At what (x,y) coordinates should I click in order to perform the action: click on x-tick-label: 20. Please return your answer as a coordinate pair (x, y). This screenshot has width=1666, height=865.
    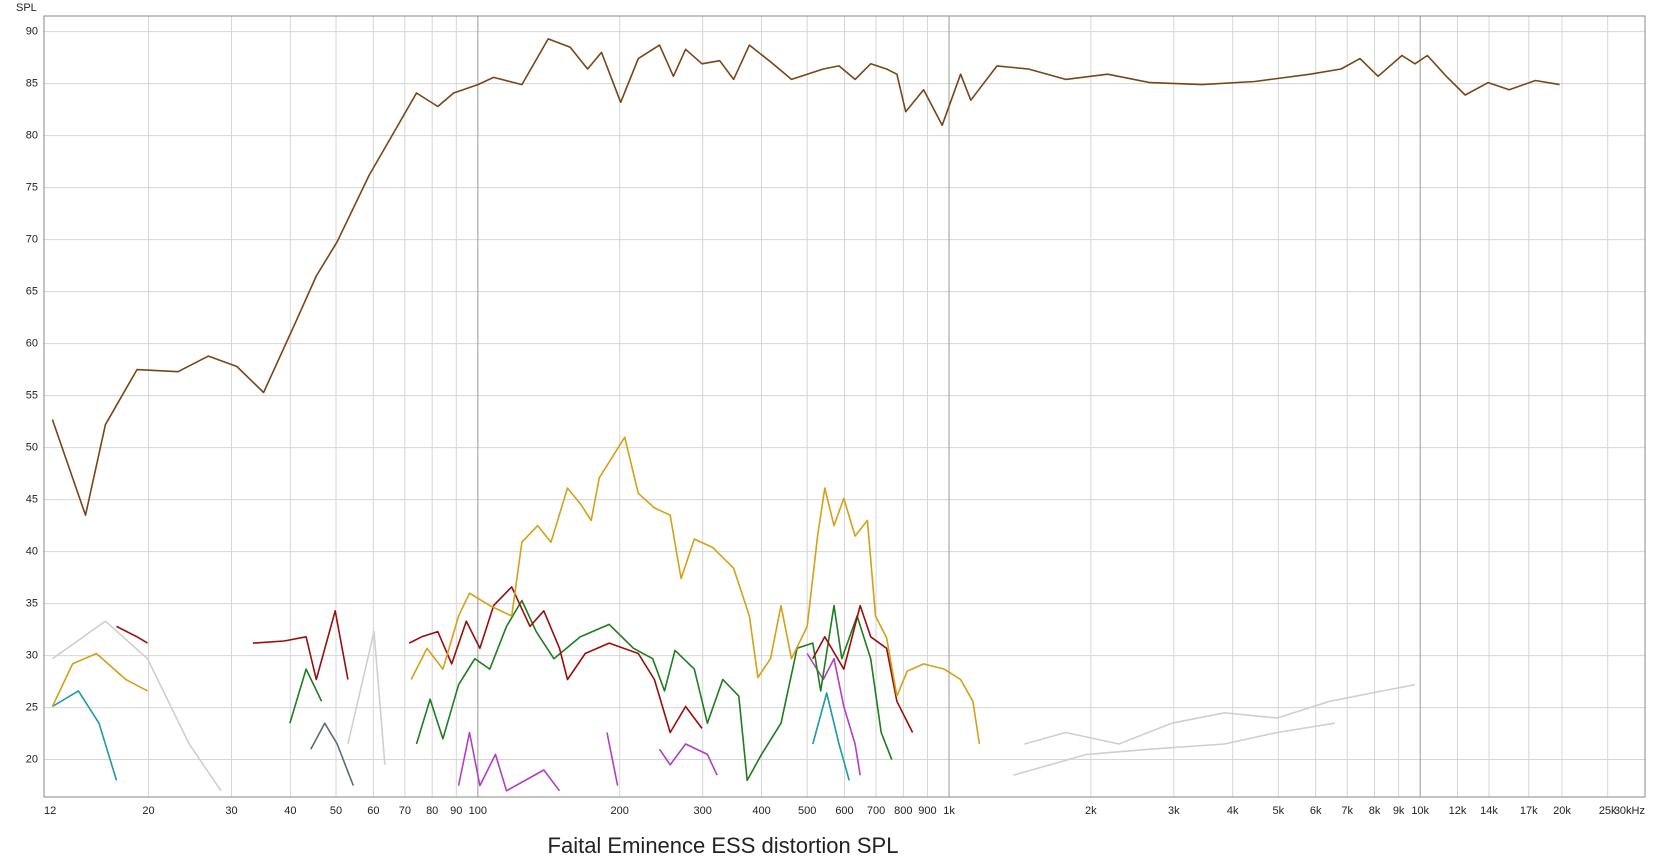
    Looking at the image, I should click on (148, 811).